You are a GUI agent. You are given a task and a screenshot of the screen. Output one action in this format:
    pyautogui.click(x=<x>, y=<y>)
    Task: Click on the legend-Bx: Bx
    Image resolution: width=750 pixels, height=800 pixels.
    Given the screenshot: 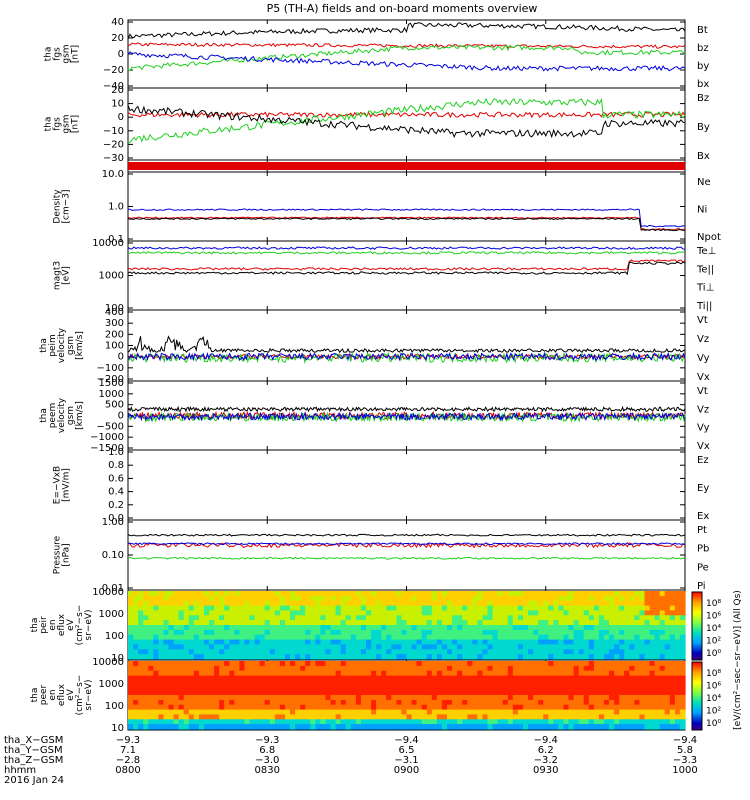 What is the action you would take?
    pyautogui.click(x=703, y=156)
    